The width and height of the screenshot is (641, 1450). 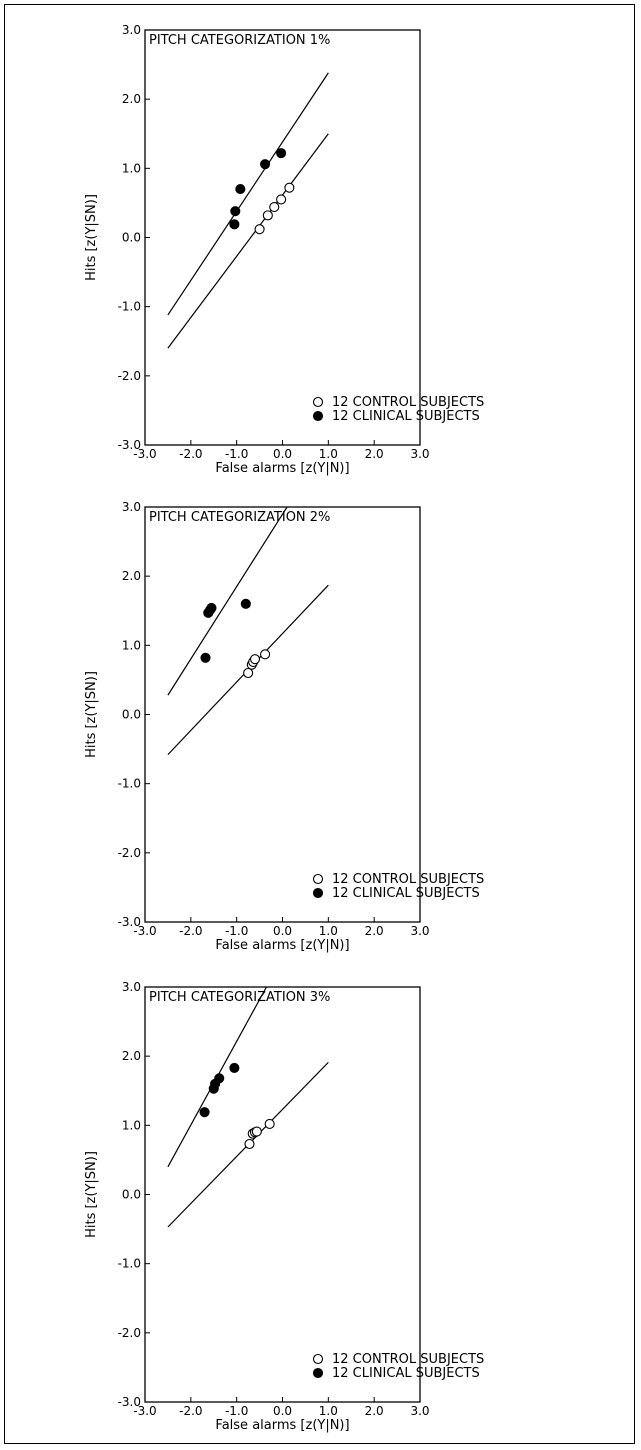 What do you see at coordinates (239, 517) in the screenshot?
I see `chart-title: PITCH CATEGORIZATION 2%` at bounding box center [239, 517].